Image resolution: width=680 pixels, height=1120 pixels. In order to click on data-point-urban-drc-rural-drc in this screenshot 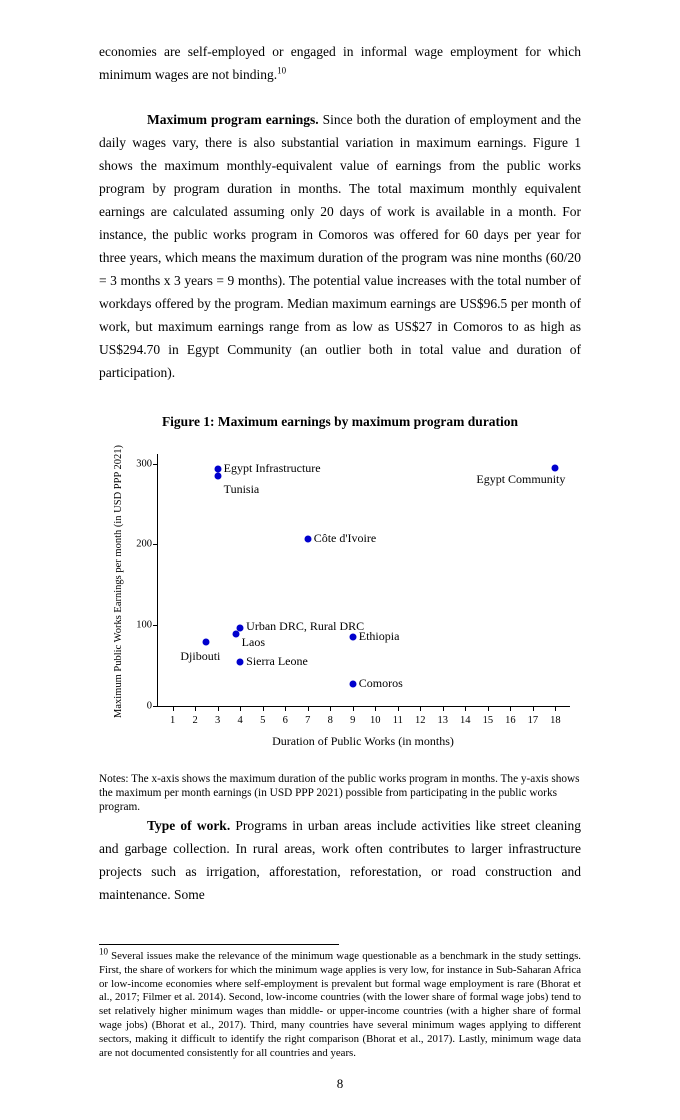, I will do `click(240, 628)`.